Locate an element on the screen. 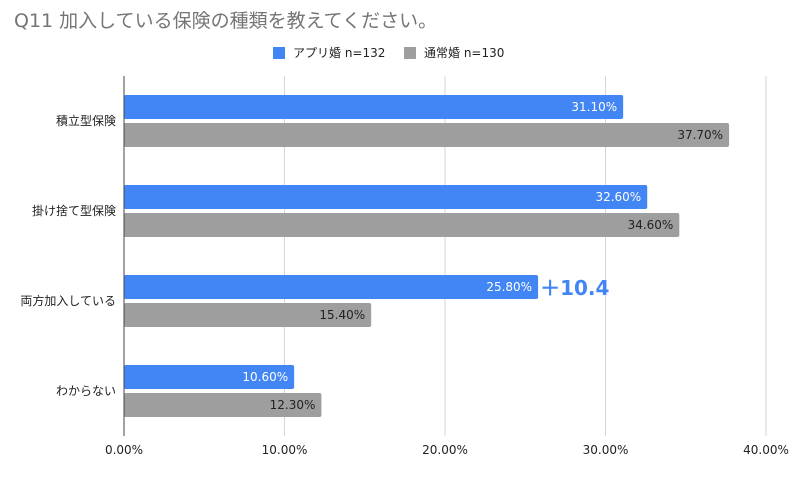 The width and height of the screenshot is (800, 479). legend-item-app: アプリ婚 n=132 is located at coordinates (329, 52).